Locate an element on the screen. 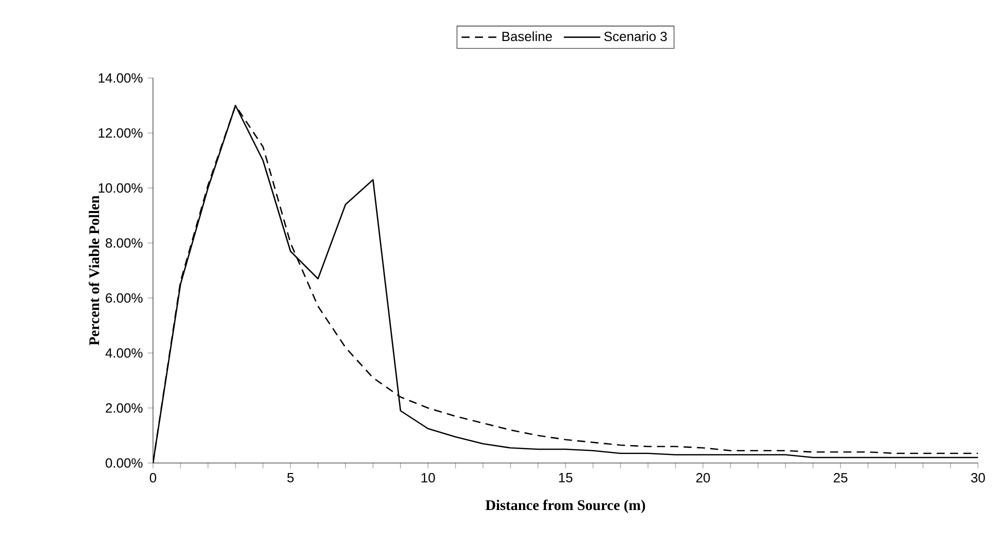 The image size is (994, 546). y-tick-label: 10.00% is located at coordinates (120, 188).